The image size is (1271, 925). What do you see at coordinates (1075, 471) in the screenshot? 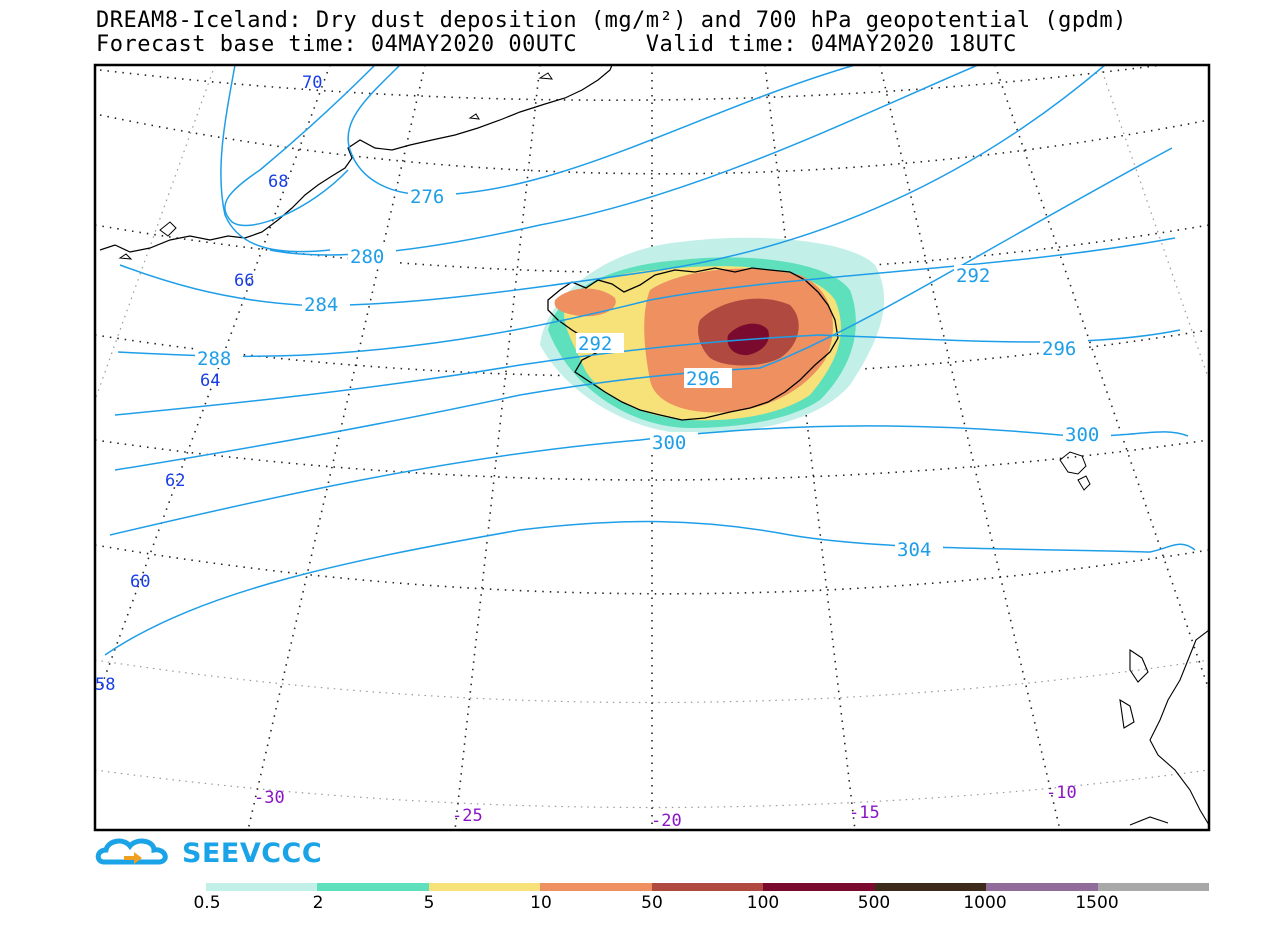
I see `faroe-islands` at bounding box center [1075, 471].